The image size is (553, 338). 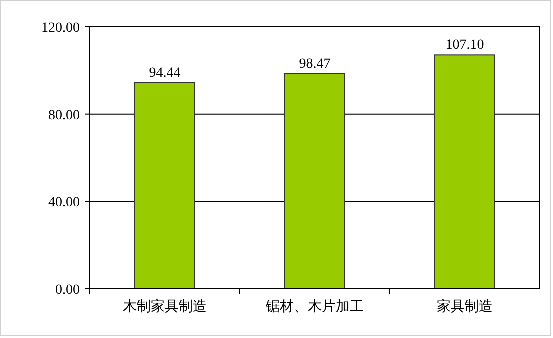 I want to click on ytick: 40.00, so click(x=64, y=203).